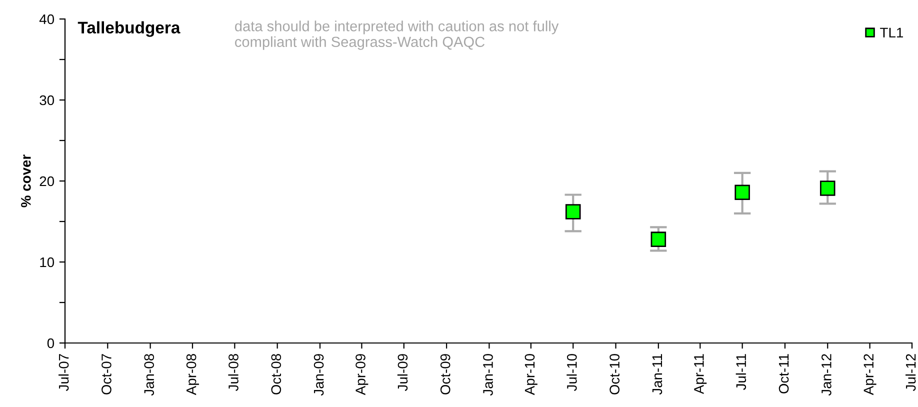 This screenshot has height=407, width=918. Describe the element at coordinates (700, 374) in the screenshot. I see `x-tick-label: Apr-11` at that location.